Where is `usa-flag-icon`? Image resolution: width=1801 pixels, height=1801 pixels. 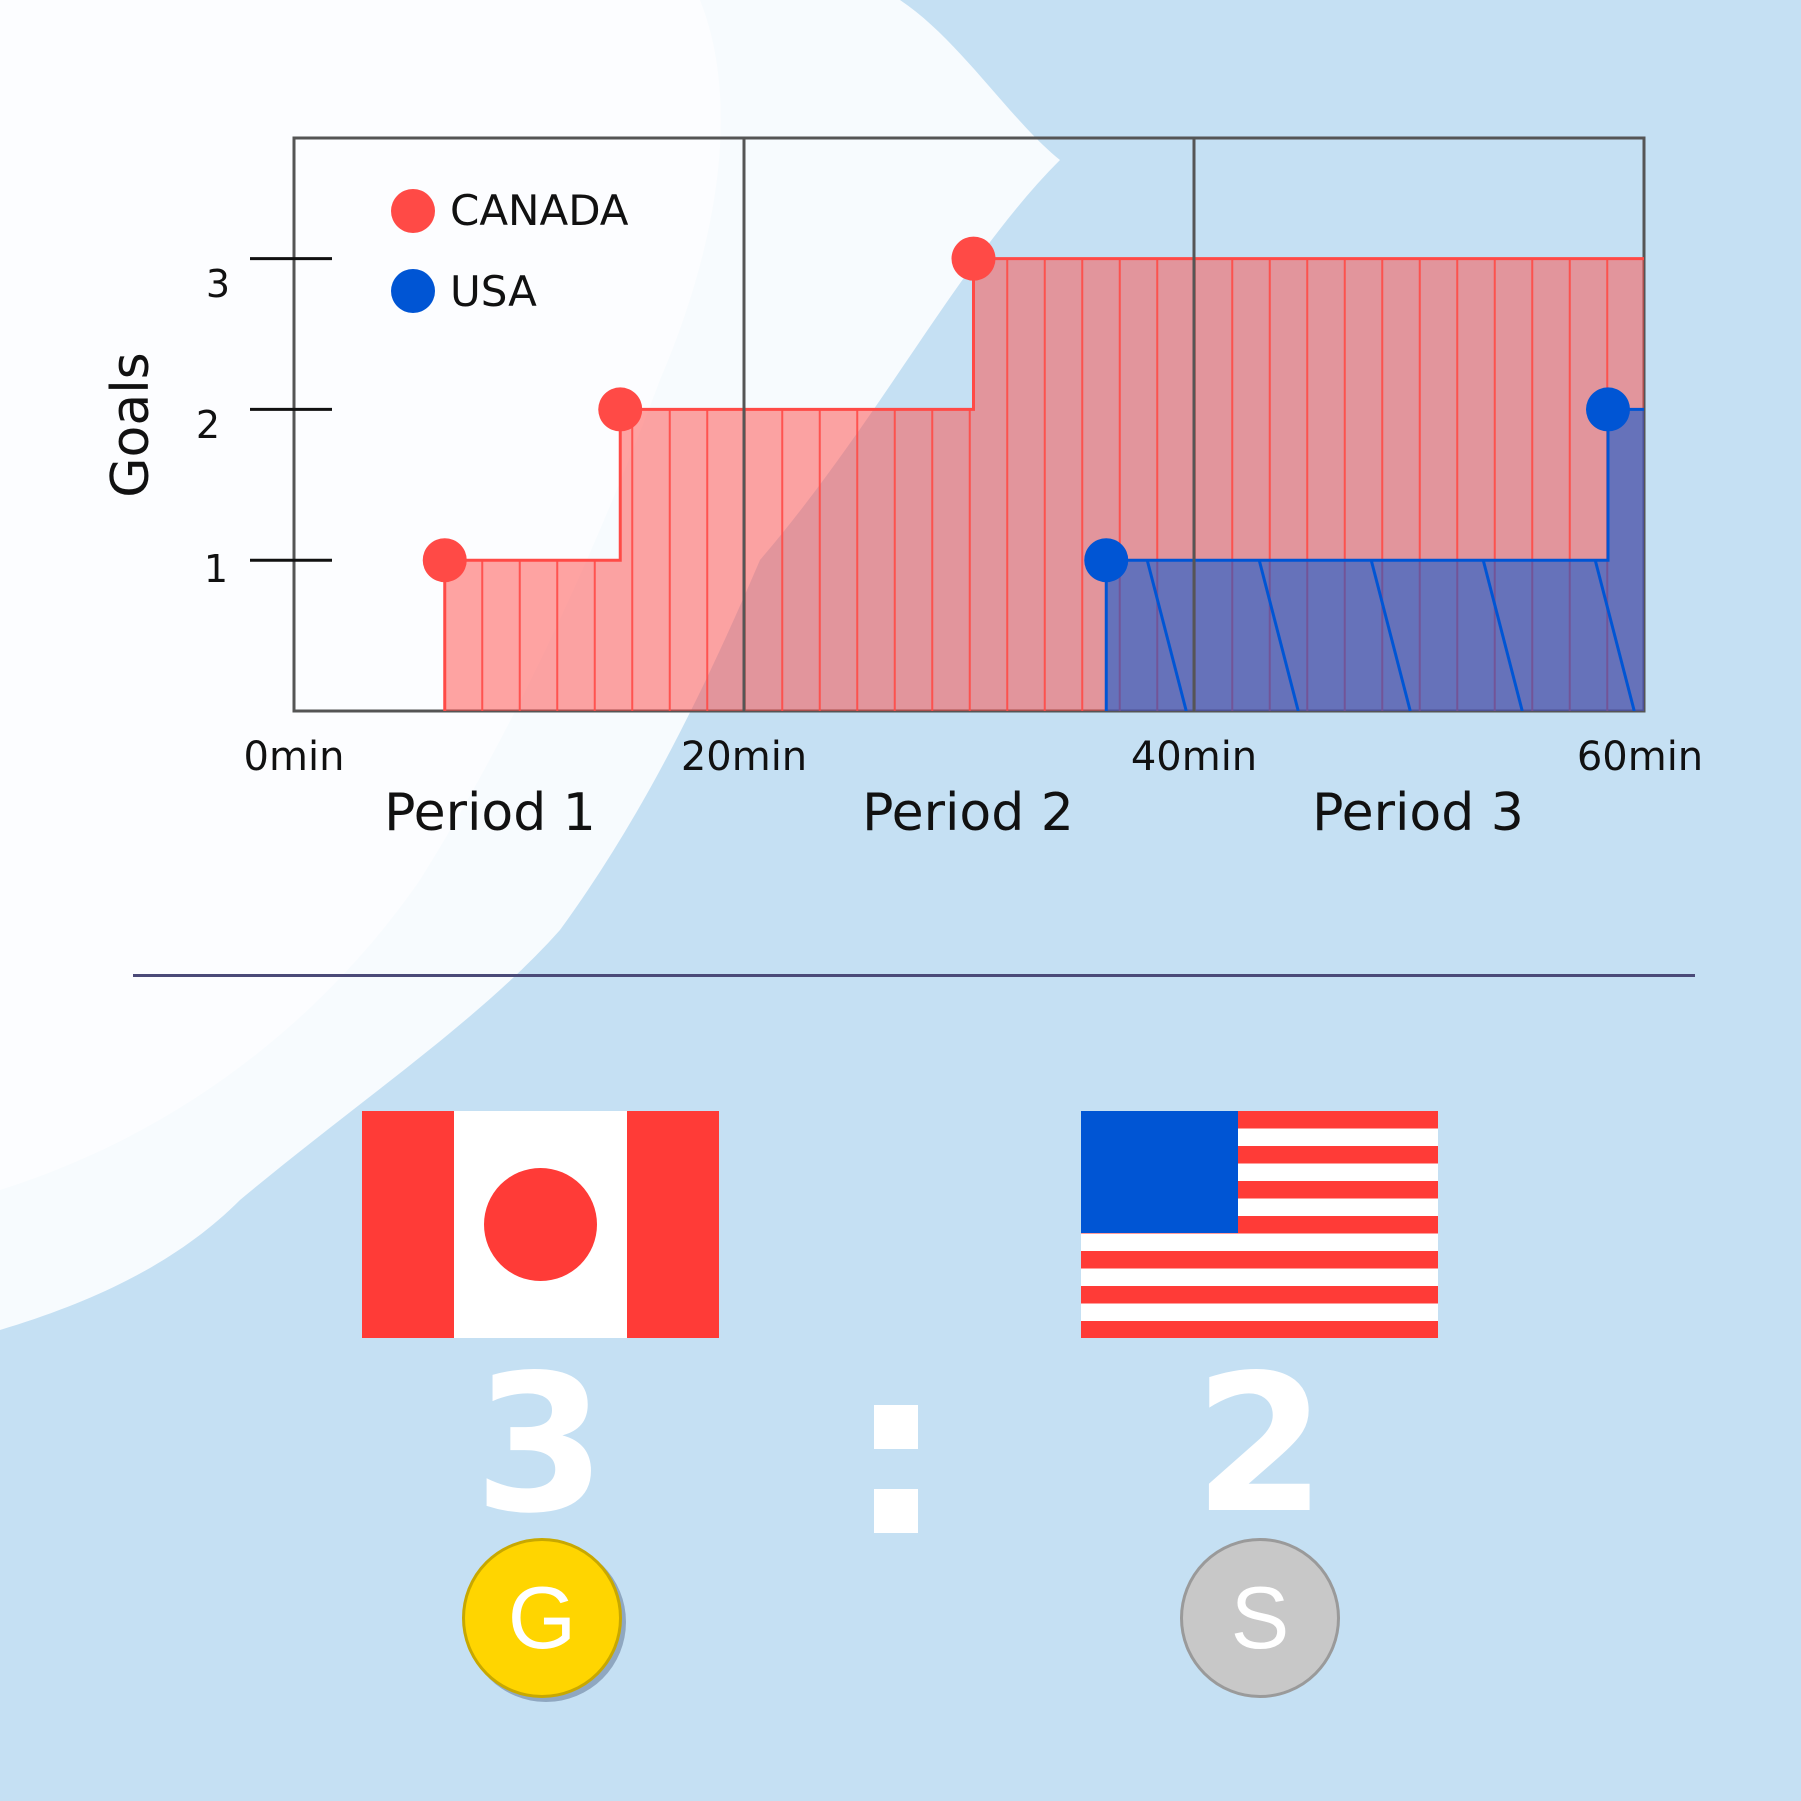
usa-flag-icon is located at coordinates (1259, 1224).